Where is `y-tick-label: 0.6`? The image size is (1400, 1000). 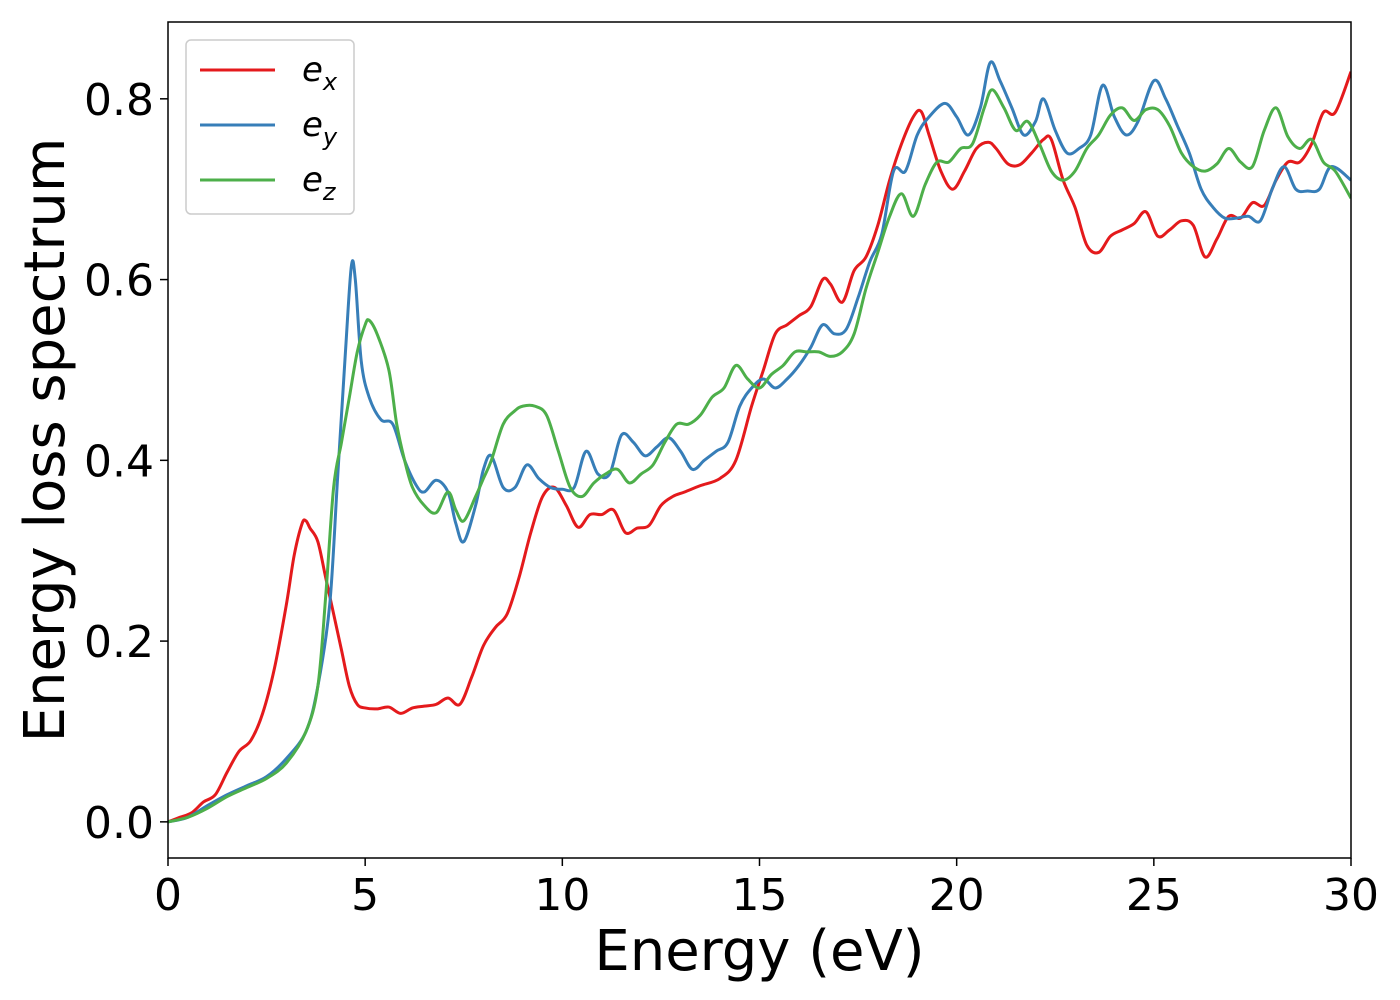 y-tick-label: 0.6 is located at coordinates (119, 281).